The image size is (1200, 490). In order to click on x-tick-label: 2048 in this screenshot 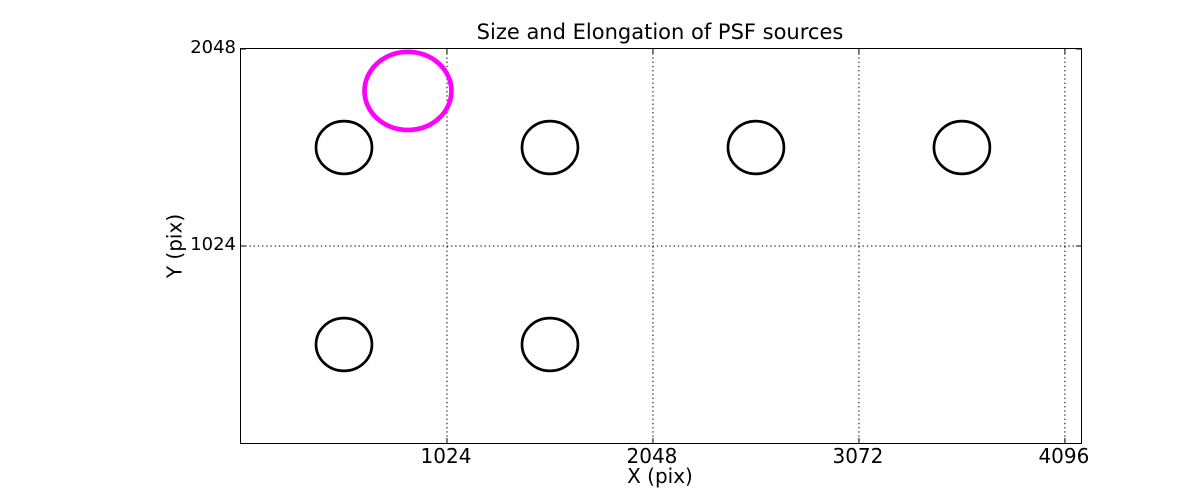, I will do `click(652, 456)`.